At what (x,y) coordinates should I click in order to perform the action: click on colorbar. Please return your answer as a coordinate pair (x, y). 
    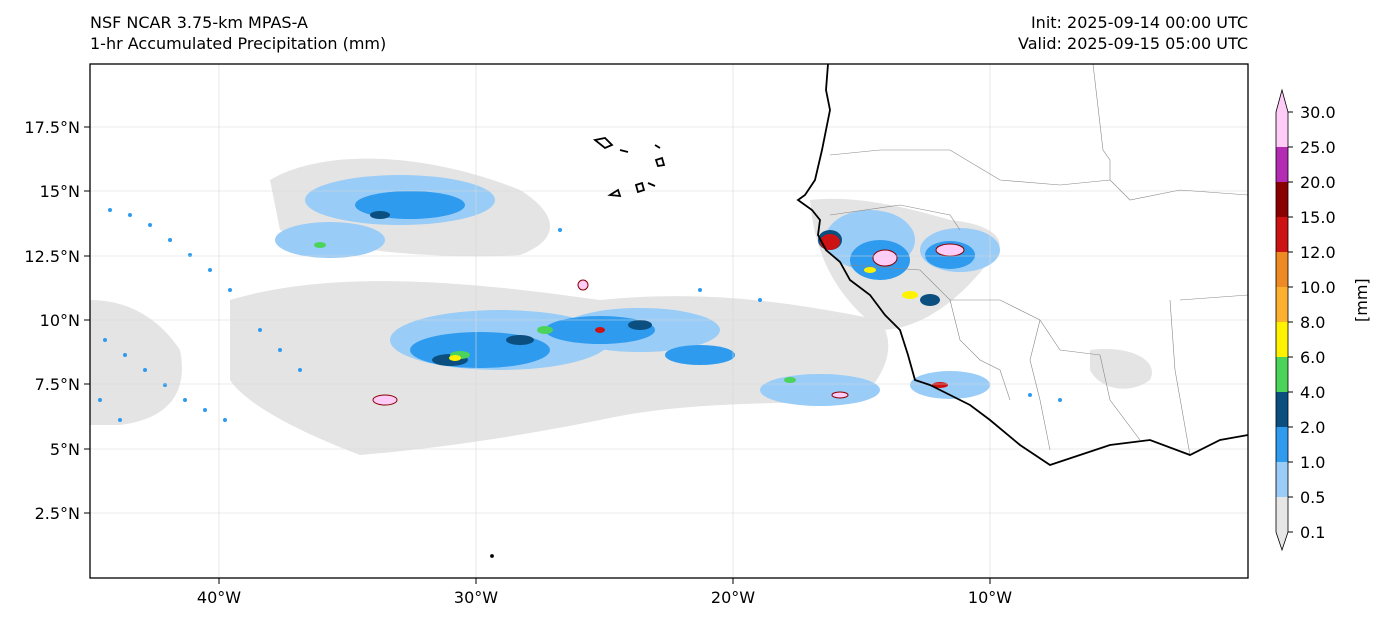
    Looking at the image, I should click on (1284, 320).